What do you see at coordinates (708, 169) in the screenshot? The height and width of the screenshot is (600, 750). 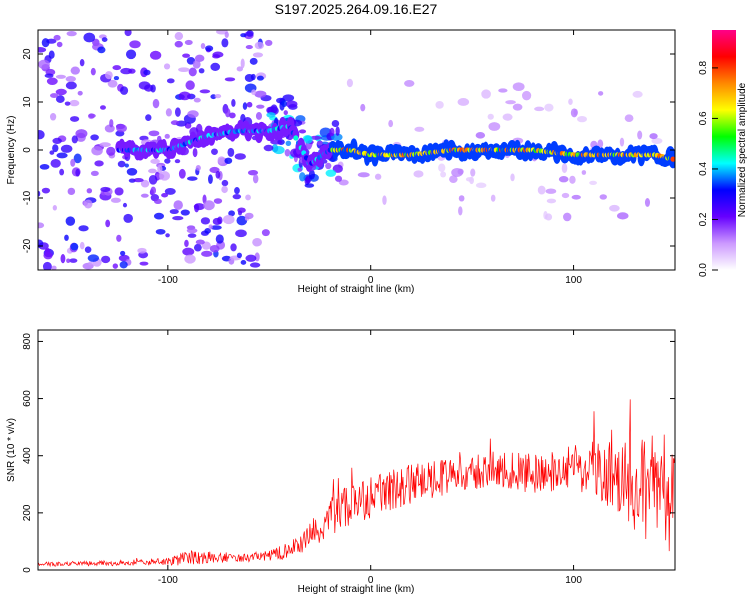 I see `colorbar-ticks: 0.0 0.2 0.4 0.6 0.8` at bounding box center [708, 169].